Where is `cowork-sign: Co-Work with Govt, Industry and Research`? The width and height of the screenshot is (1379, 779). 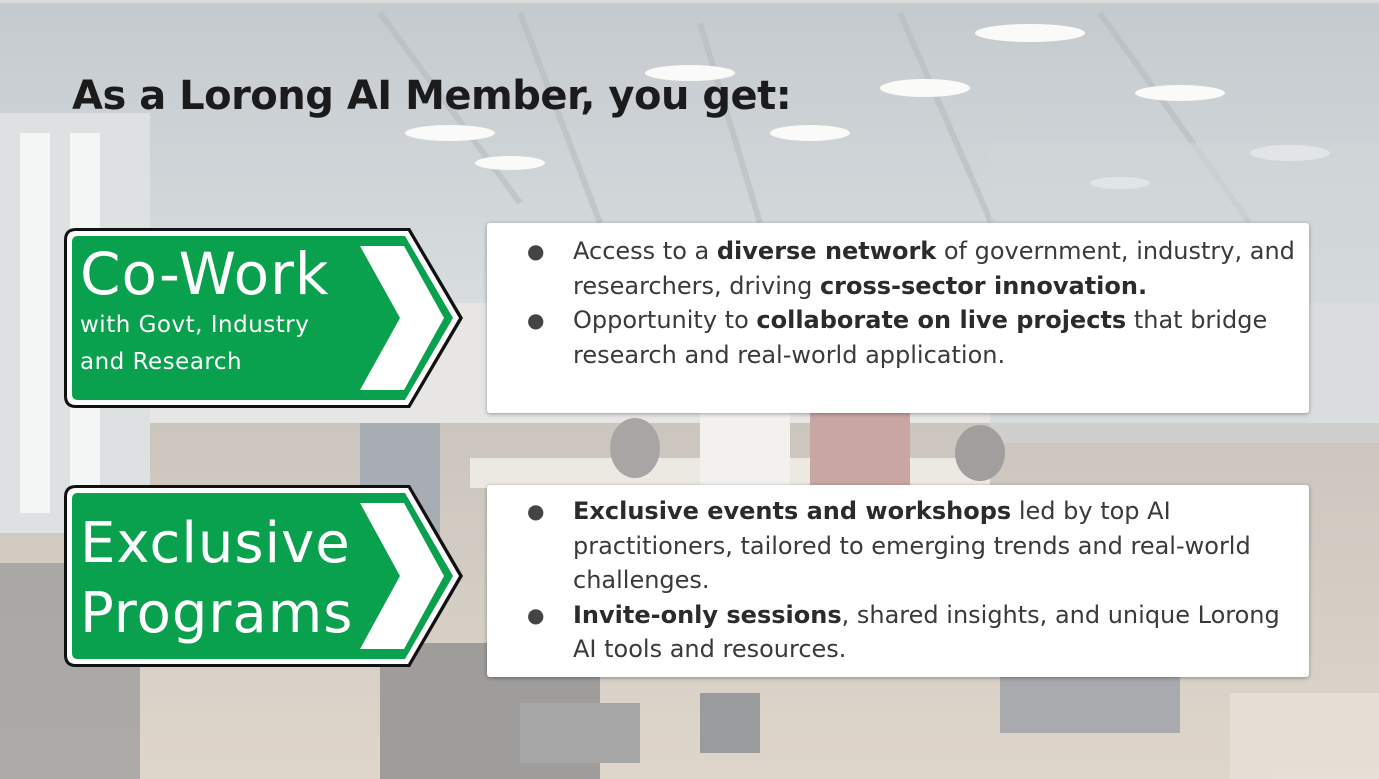
cowork-sign: Co-Work with Govt, Industry and Research is located at coordinates (264, 318).